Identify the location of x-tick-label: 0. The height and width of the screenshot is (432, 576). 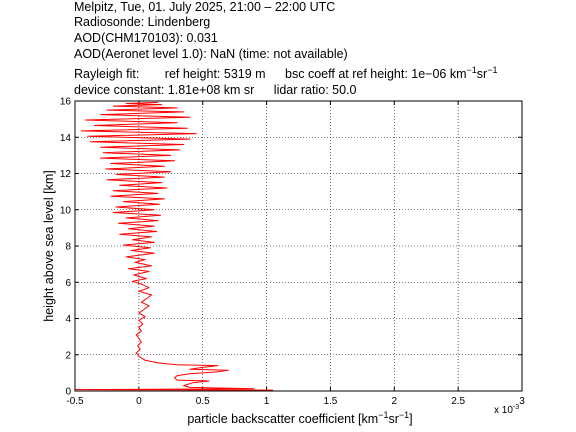
(139, 401).